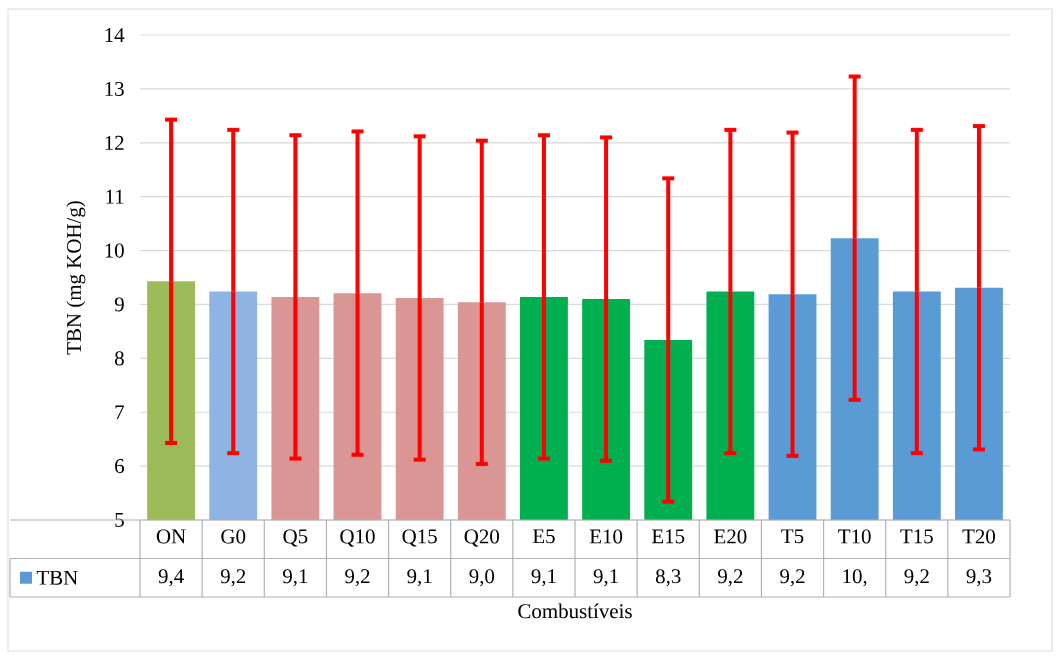 This screenshot has height=661, width=1062. I want to click on y-tick-label: 5, so click(119, 520).